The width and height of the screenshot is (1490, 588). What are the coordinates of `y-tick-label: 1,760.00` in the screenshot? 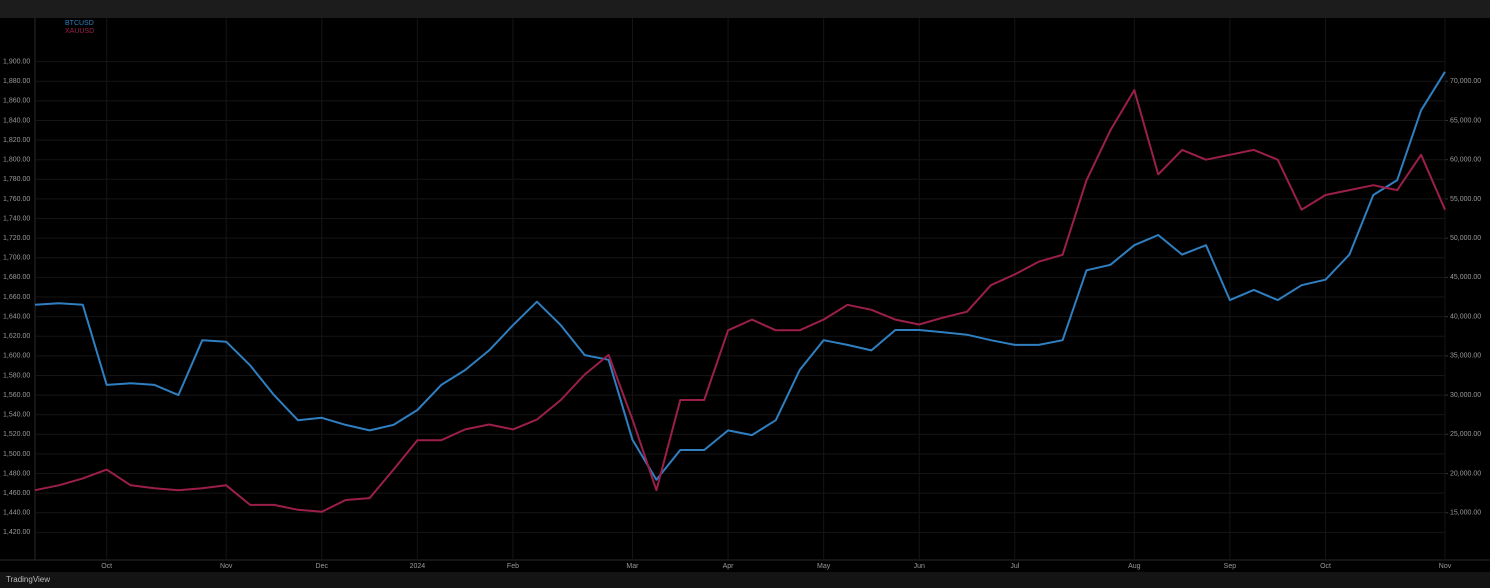 It's located at (16, 199).